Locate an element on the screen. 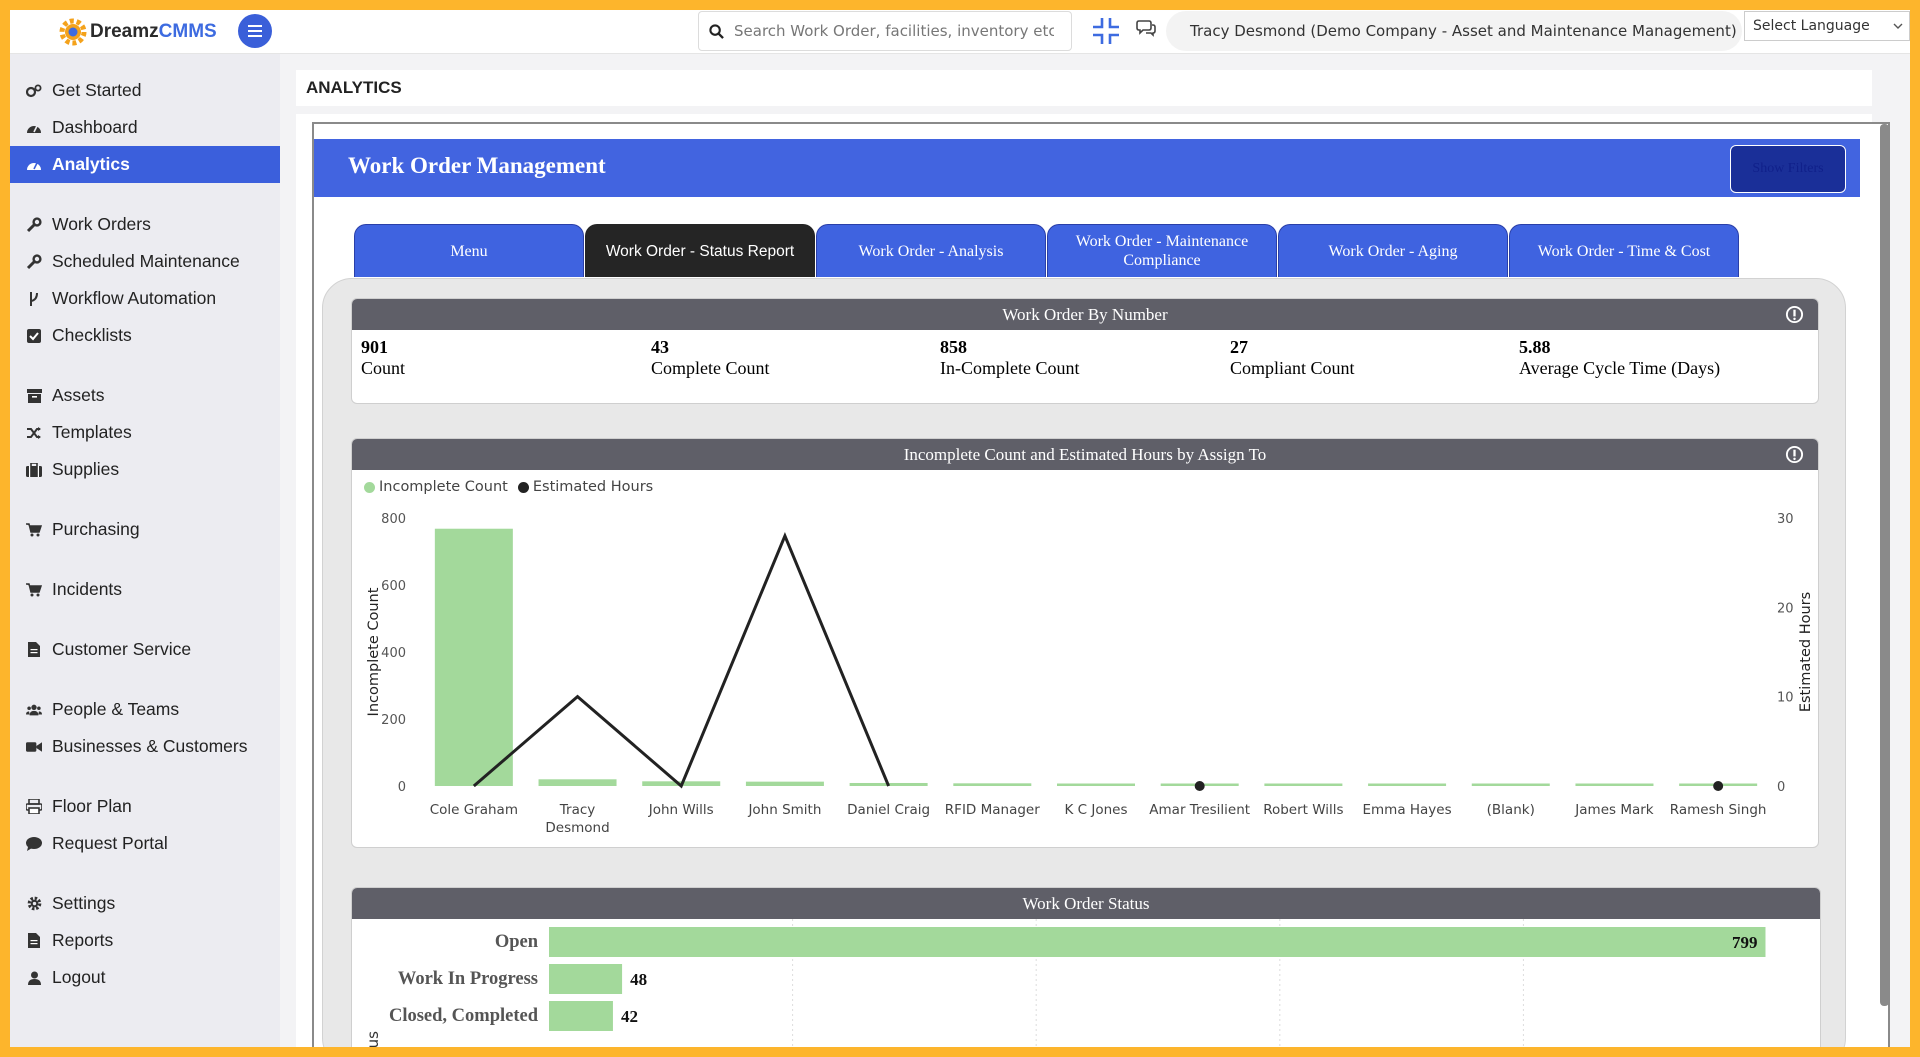 The height and width of the screenshot is (1057, 1920). legend-item-incomplete-count: Incomplete Count is located at coordinates (436, 487).